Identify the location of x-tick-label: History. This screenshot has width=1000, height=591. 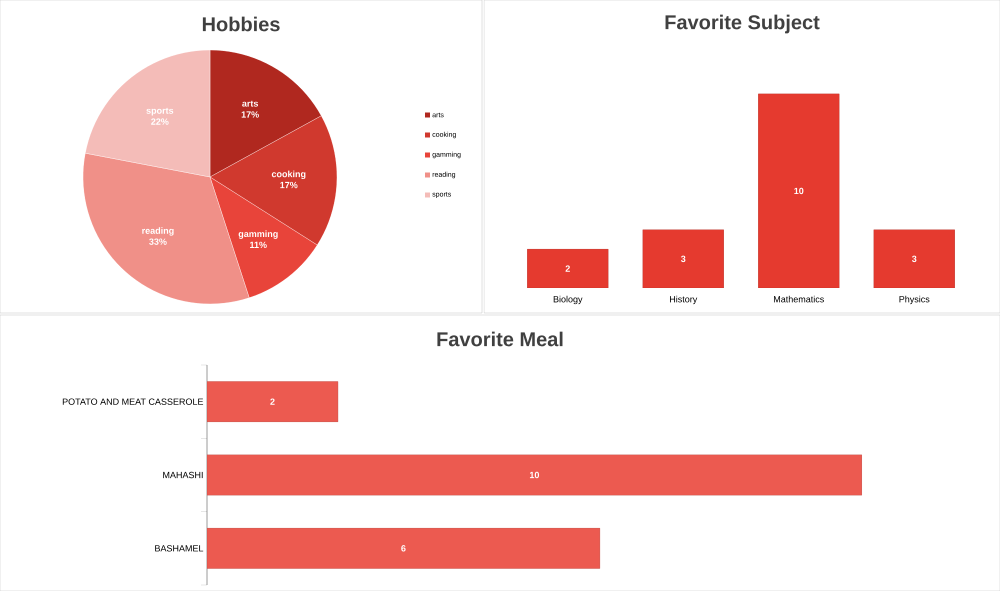
(684, 300).